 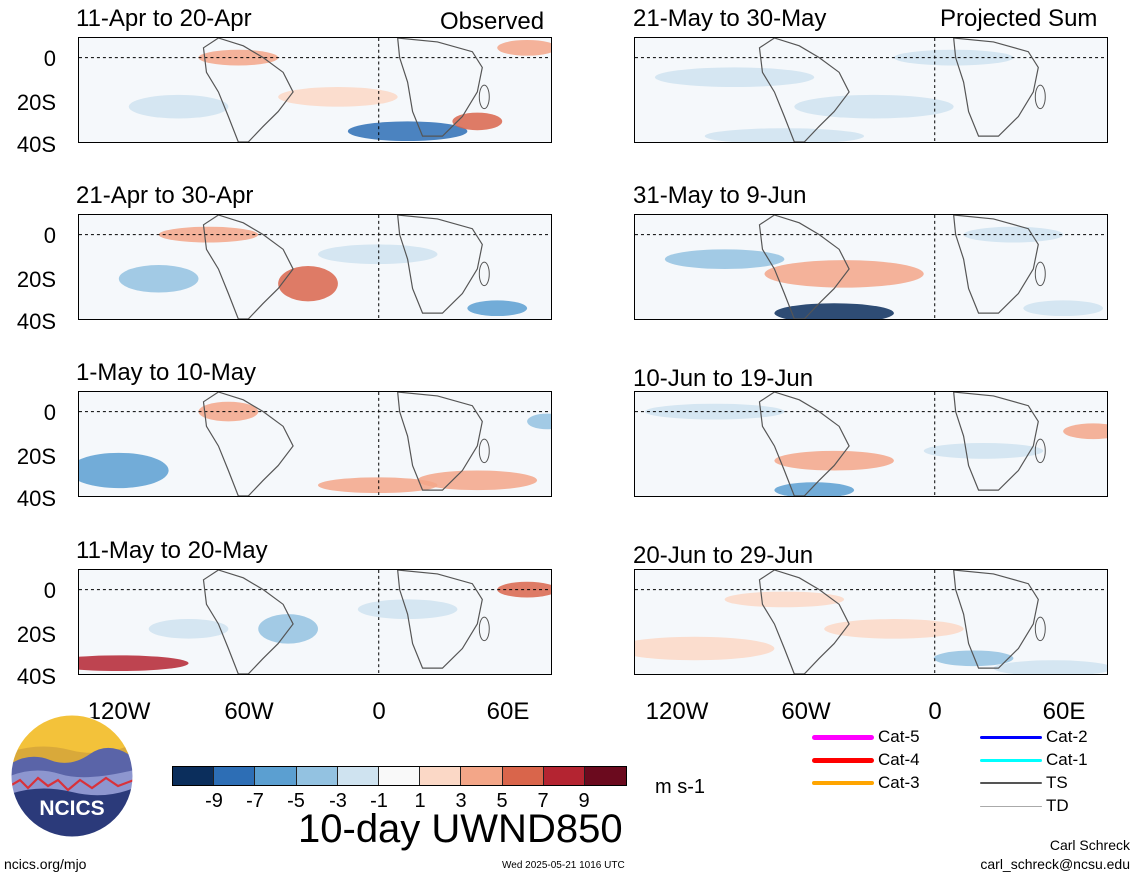 What do you see at coordinates (255, 801) in the screenshot?
I see `colorbar-tick: -7` at bounding box center [255, 801].